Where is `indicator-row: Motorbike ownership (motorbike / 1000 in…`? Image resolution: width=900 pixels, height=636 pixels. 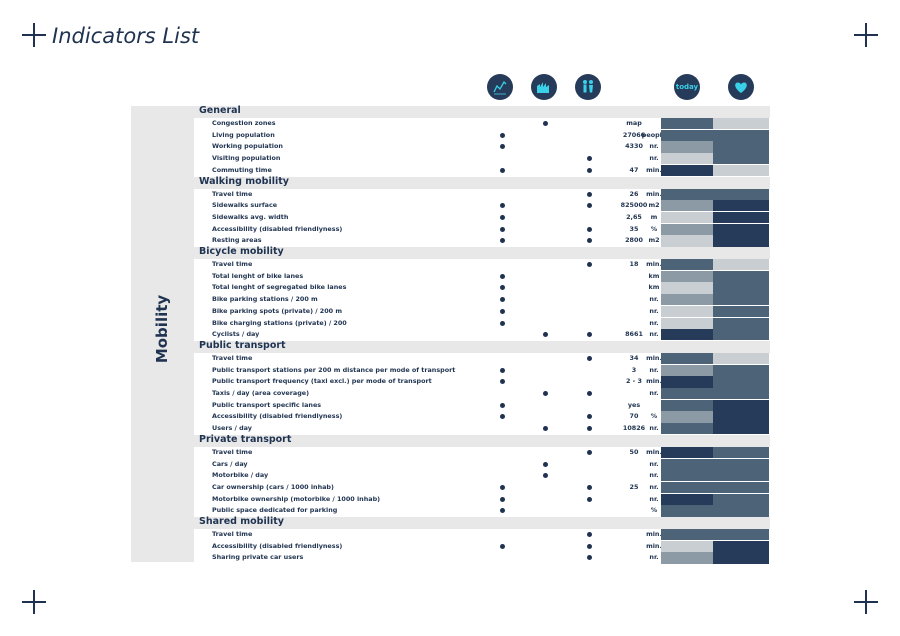 indicator-row: Motorbike ownership (motorbike / 1000 in… is located at coordinates (482, 499).